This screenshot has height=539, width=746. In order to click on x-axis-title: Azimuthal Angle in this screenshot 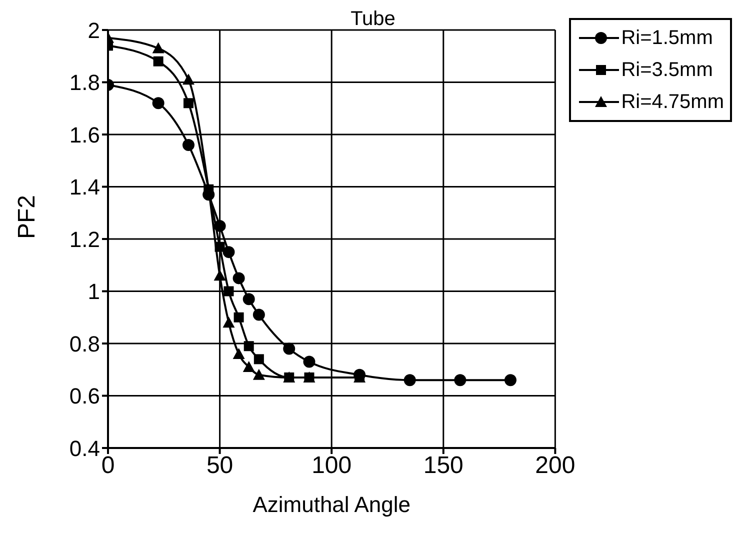, I will do `click(331, 504)`.